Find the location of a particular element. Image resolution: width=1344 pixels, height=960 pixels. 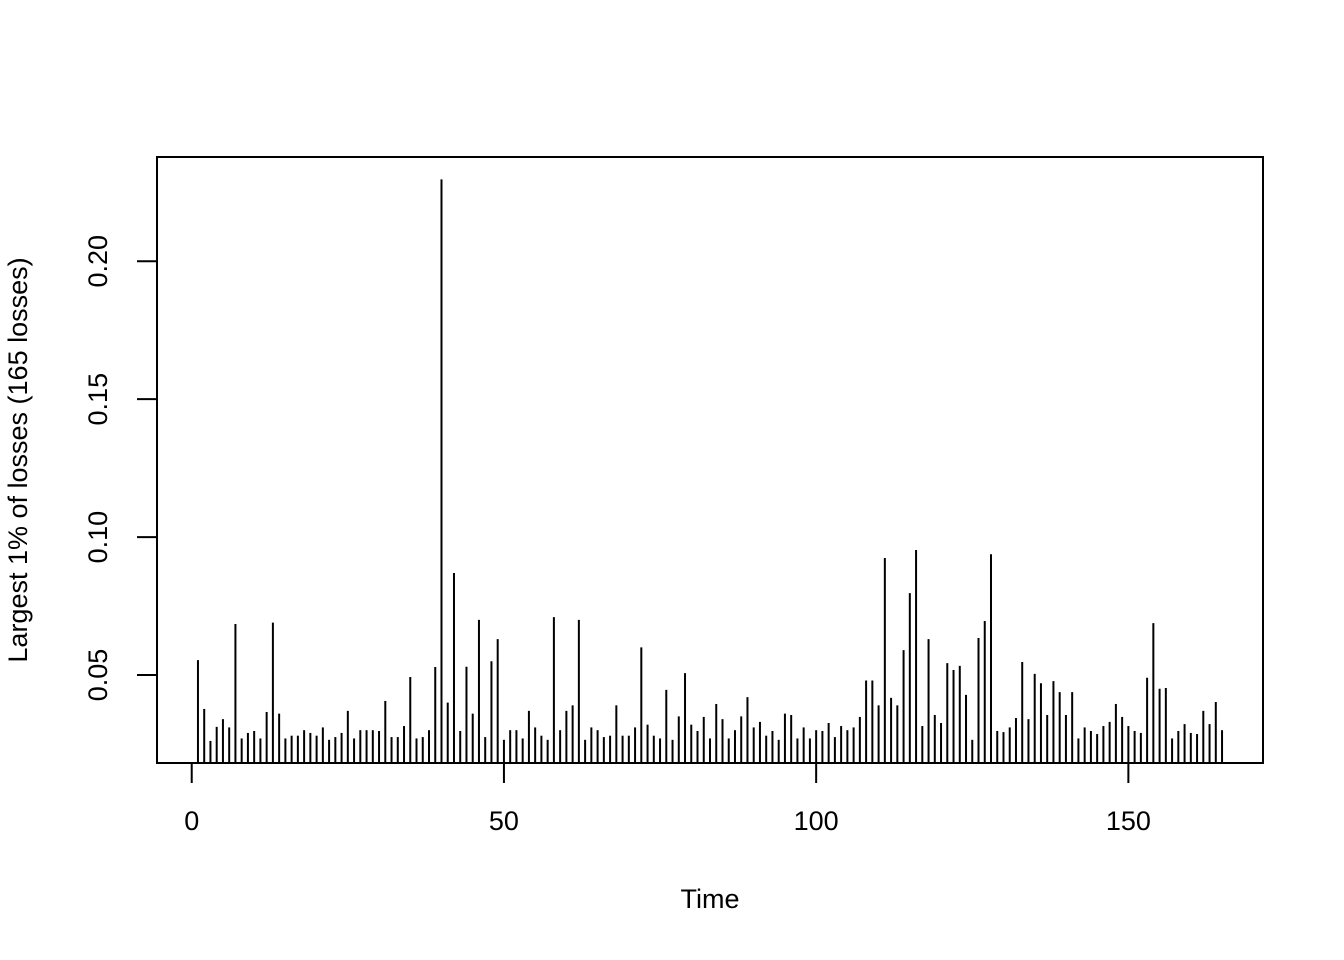

y-tick-label: 0.15 is located at coordinates (98, 399).